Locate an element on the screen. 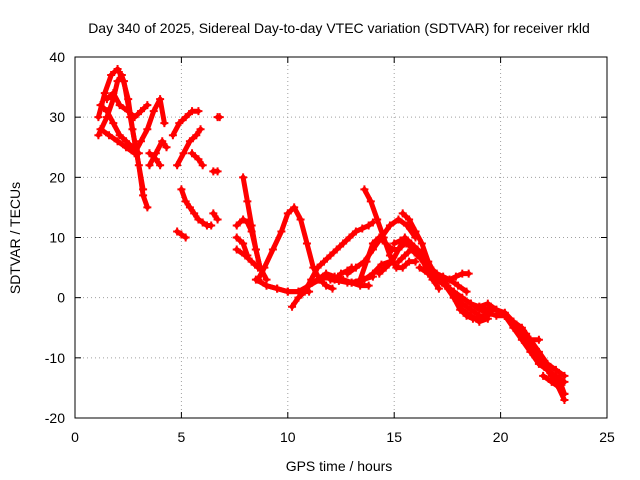 This screenshot has height=480, width=640. series-line is located at coordinates (132, 126).